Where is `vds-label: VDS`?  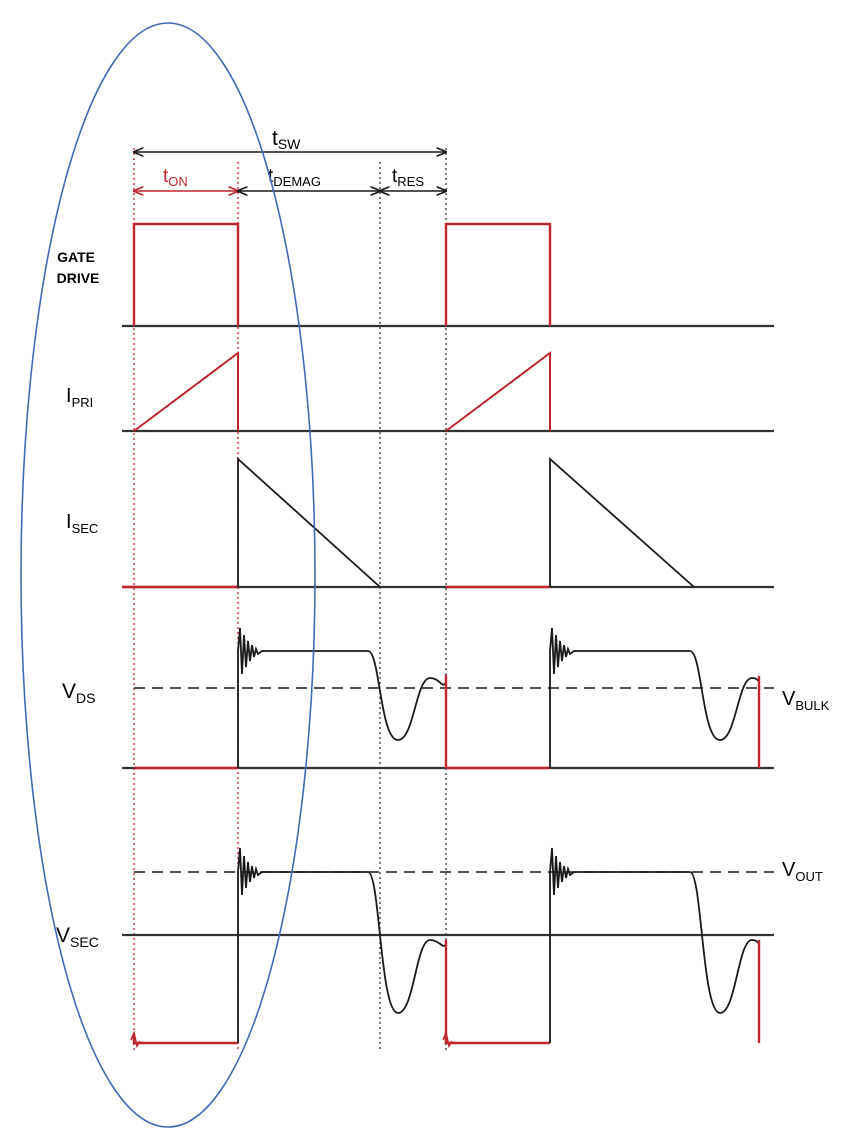
vds-label: VDS is located at coordinates (78, 693).